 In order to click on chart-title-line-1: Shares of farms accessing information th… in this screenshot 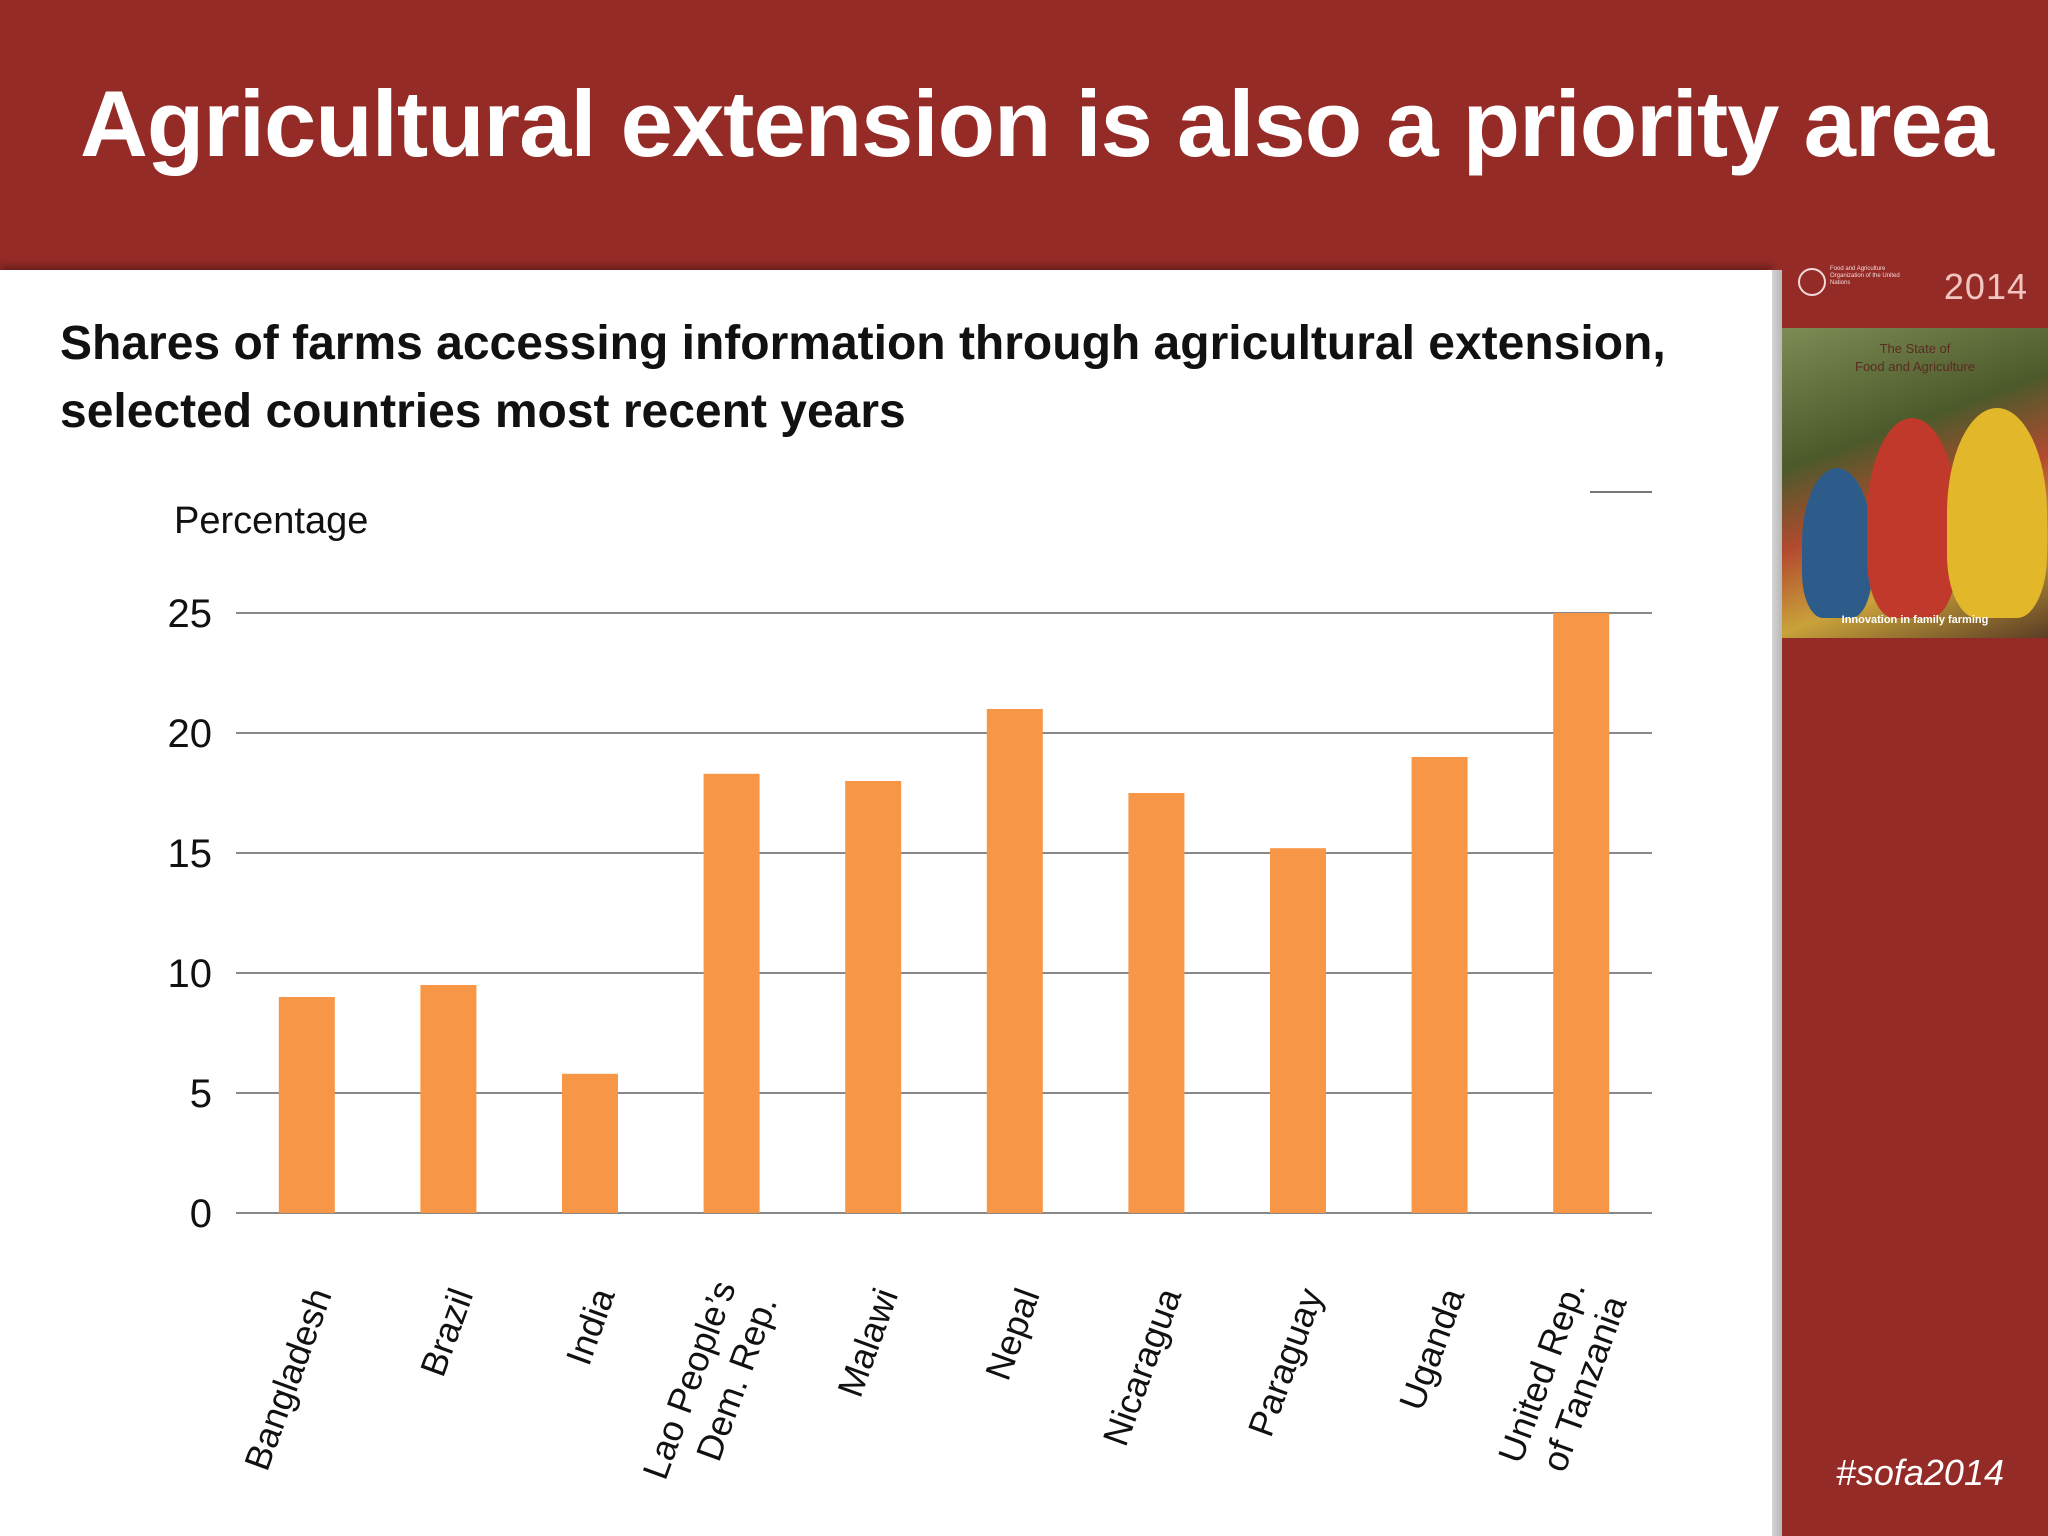, I will do `click(863, 343)`.